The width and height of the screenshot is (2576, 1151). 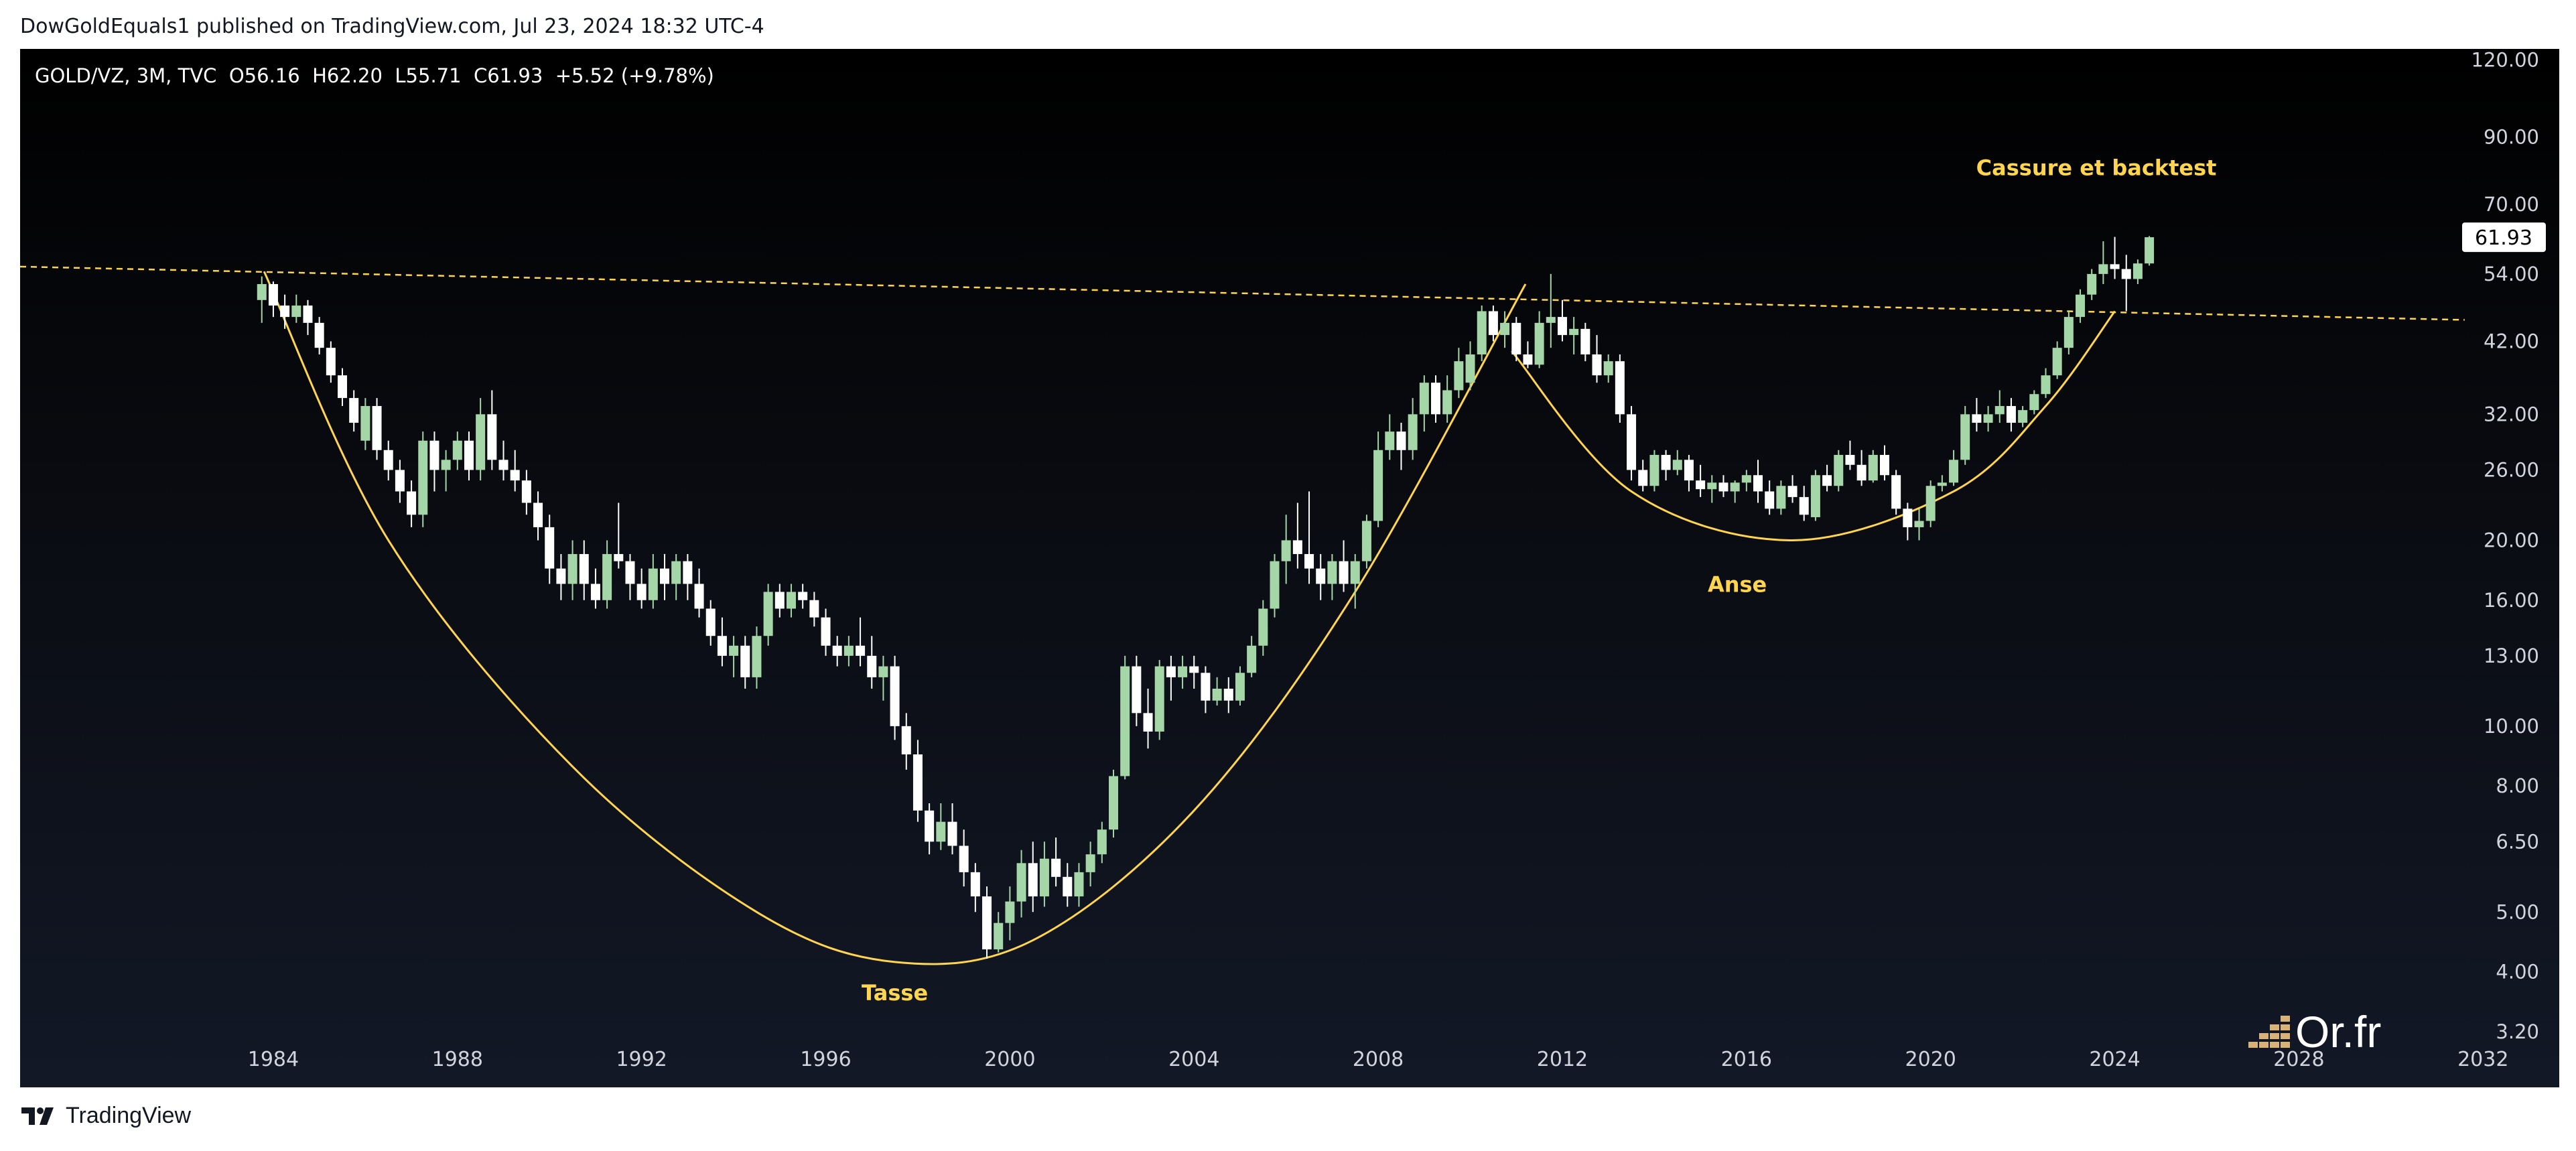 I want to click on annotation-anse: Anse, so click(x=1737, y=584).